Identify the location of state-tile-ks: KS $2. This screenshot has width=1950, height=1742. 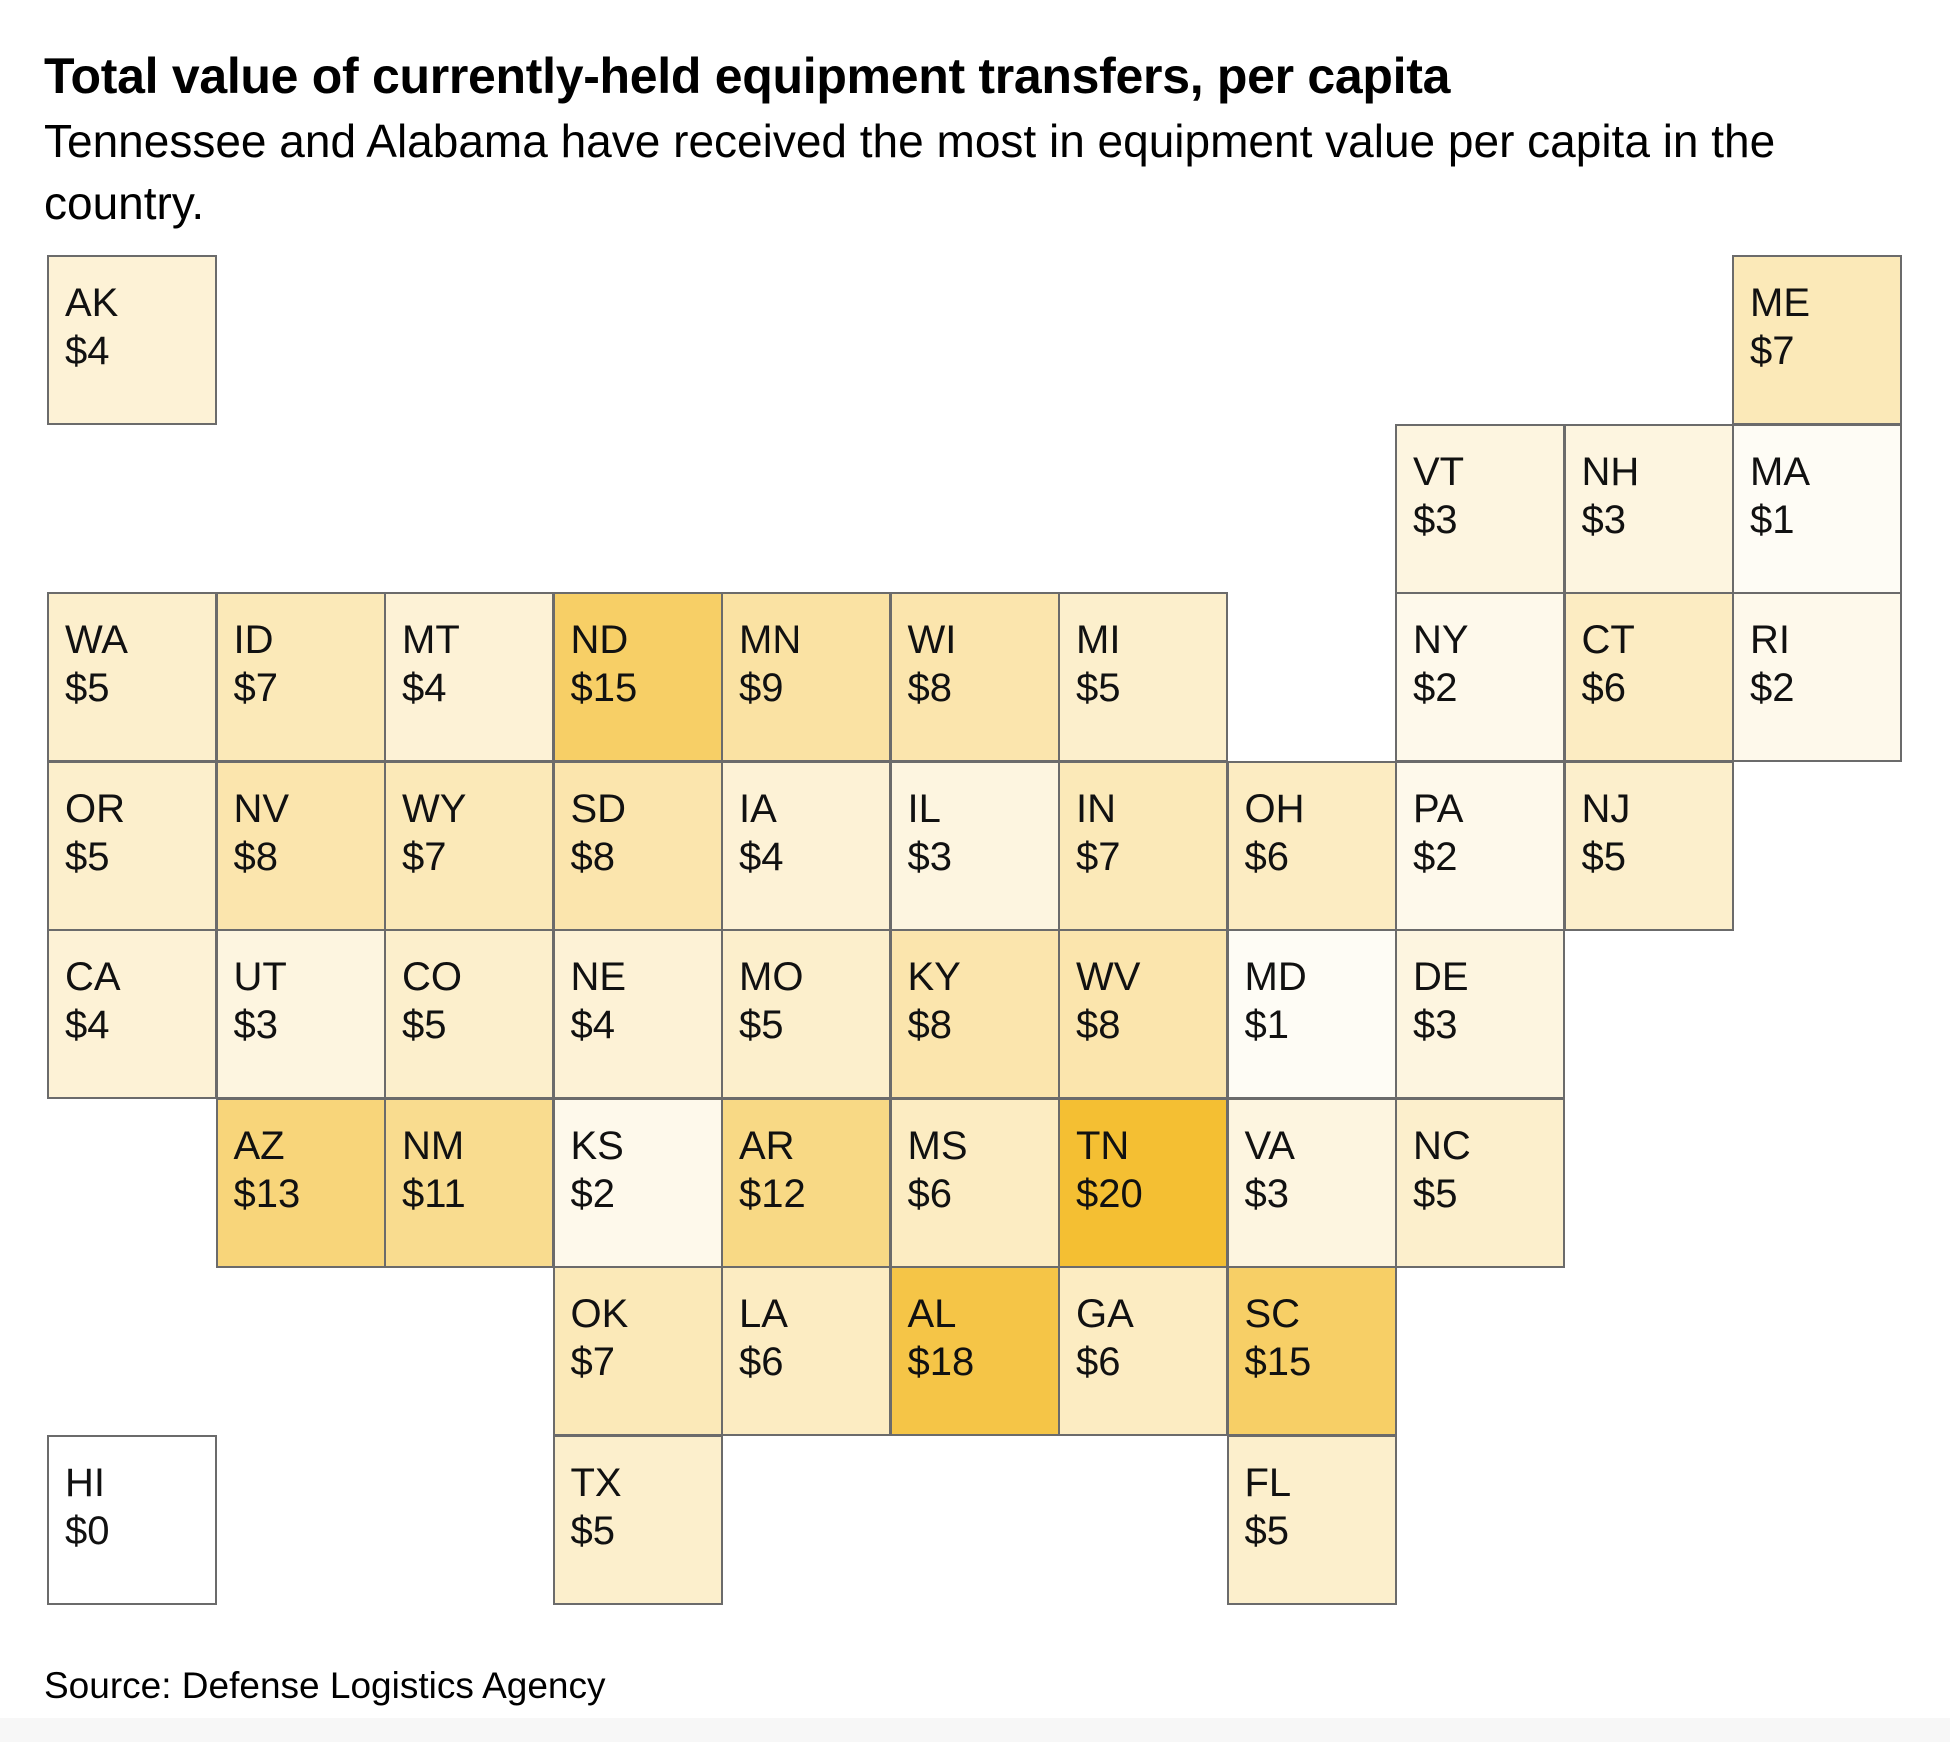
(637, 1182).